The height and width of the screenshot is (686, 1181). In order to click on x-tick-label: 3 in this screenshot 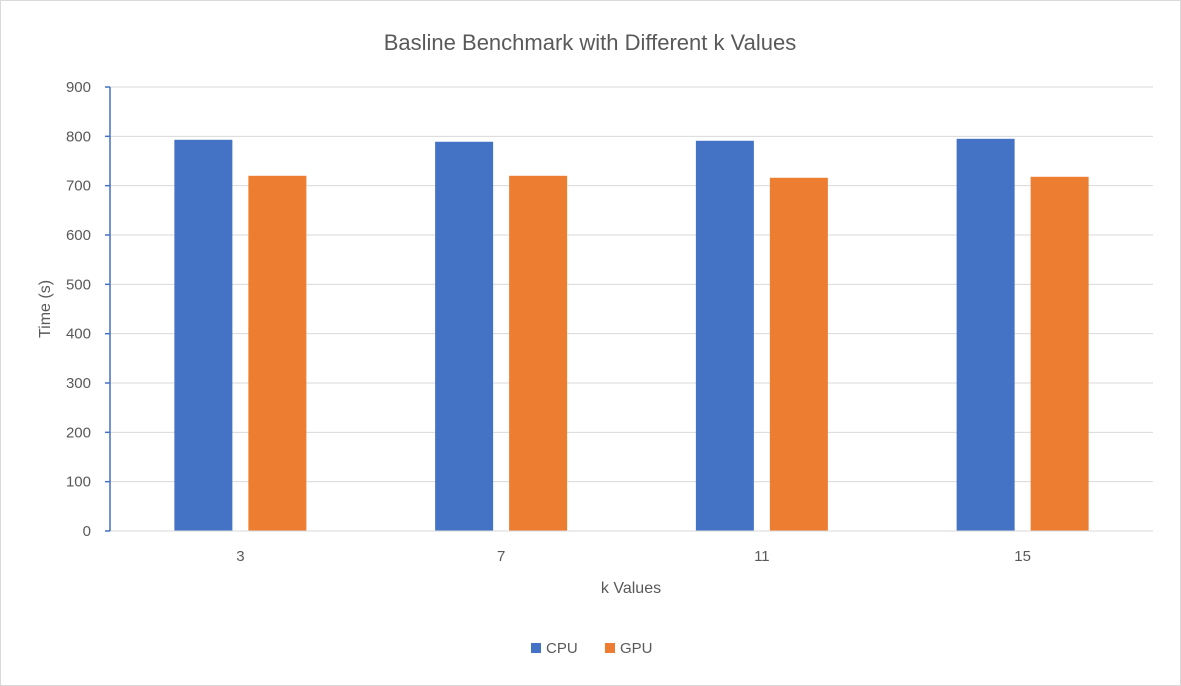, I will do `click(240, 556)`.